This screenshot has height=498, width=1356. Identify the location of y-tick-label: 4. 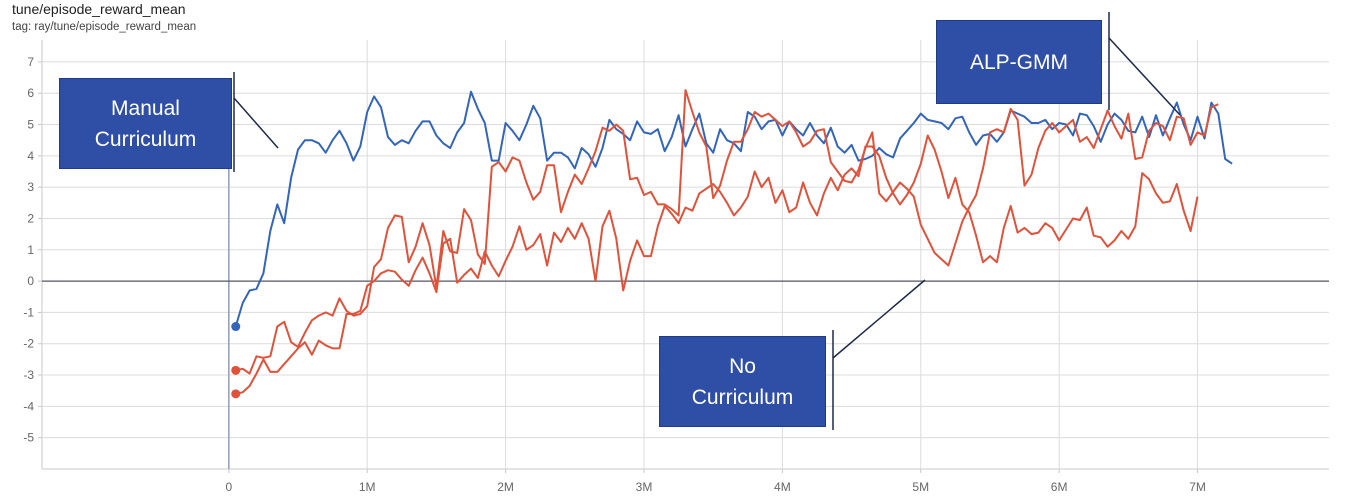
(30, 156).